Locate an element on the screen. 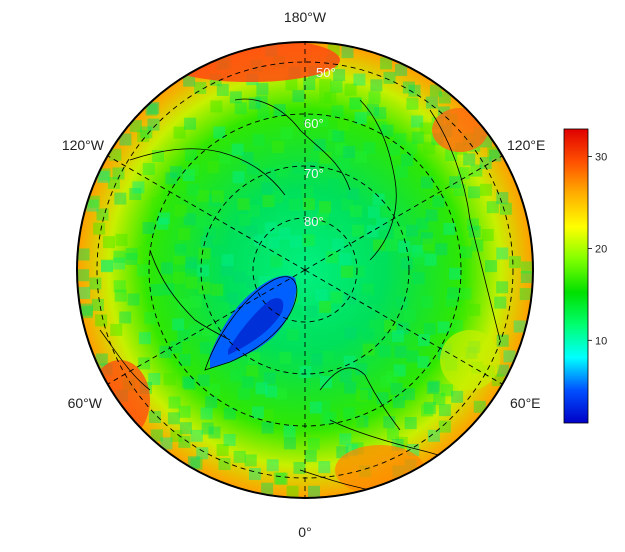  colorbar-gradient is located at coordinates (576, 276).